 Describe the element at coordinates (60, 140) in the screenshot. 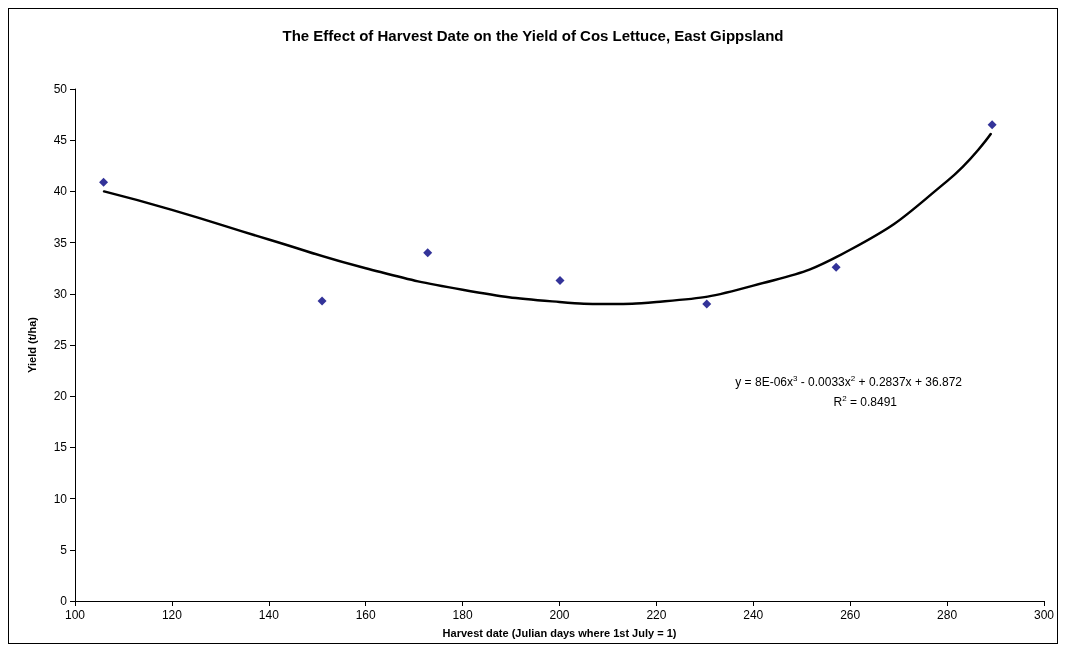

I see `y-tick-label: 45` at that location.